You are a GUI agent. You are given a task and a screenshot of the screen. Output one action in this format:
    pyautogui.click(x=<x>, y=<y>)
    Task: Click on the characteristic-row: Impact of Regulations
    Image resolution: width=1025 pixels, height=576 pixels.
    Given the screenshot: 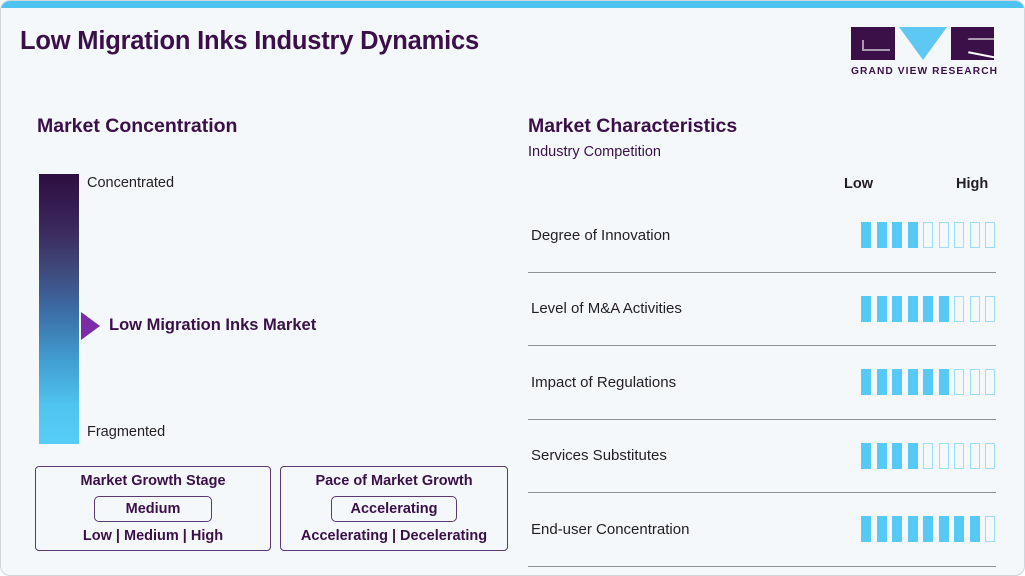 What is the action you would take?
    pyautogui.click(x=762, y=383)
    